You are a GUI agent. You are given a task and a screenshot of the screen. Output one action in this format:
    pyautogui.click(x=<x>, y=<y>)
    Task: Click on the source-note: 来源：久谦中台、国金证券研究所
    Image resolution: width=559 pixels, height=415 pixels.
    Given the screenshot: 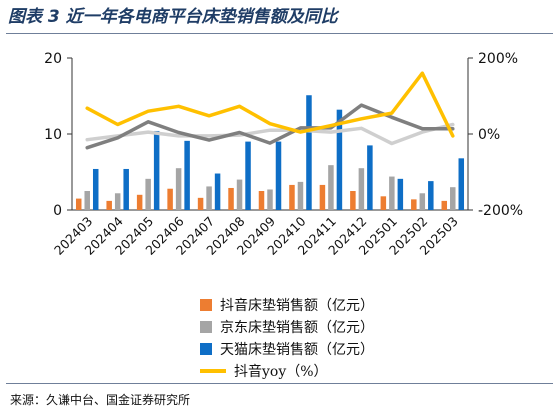 What is the action you would take?
    pyautogui.click(x=100, y=400)
    